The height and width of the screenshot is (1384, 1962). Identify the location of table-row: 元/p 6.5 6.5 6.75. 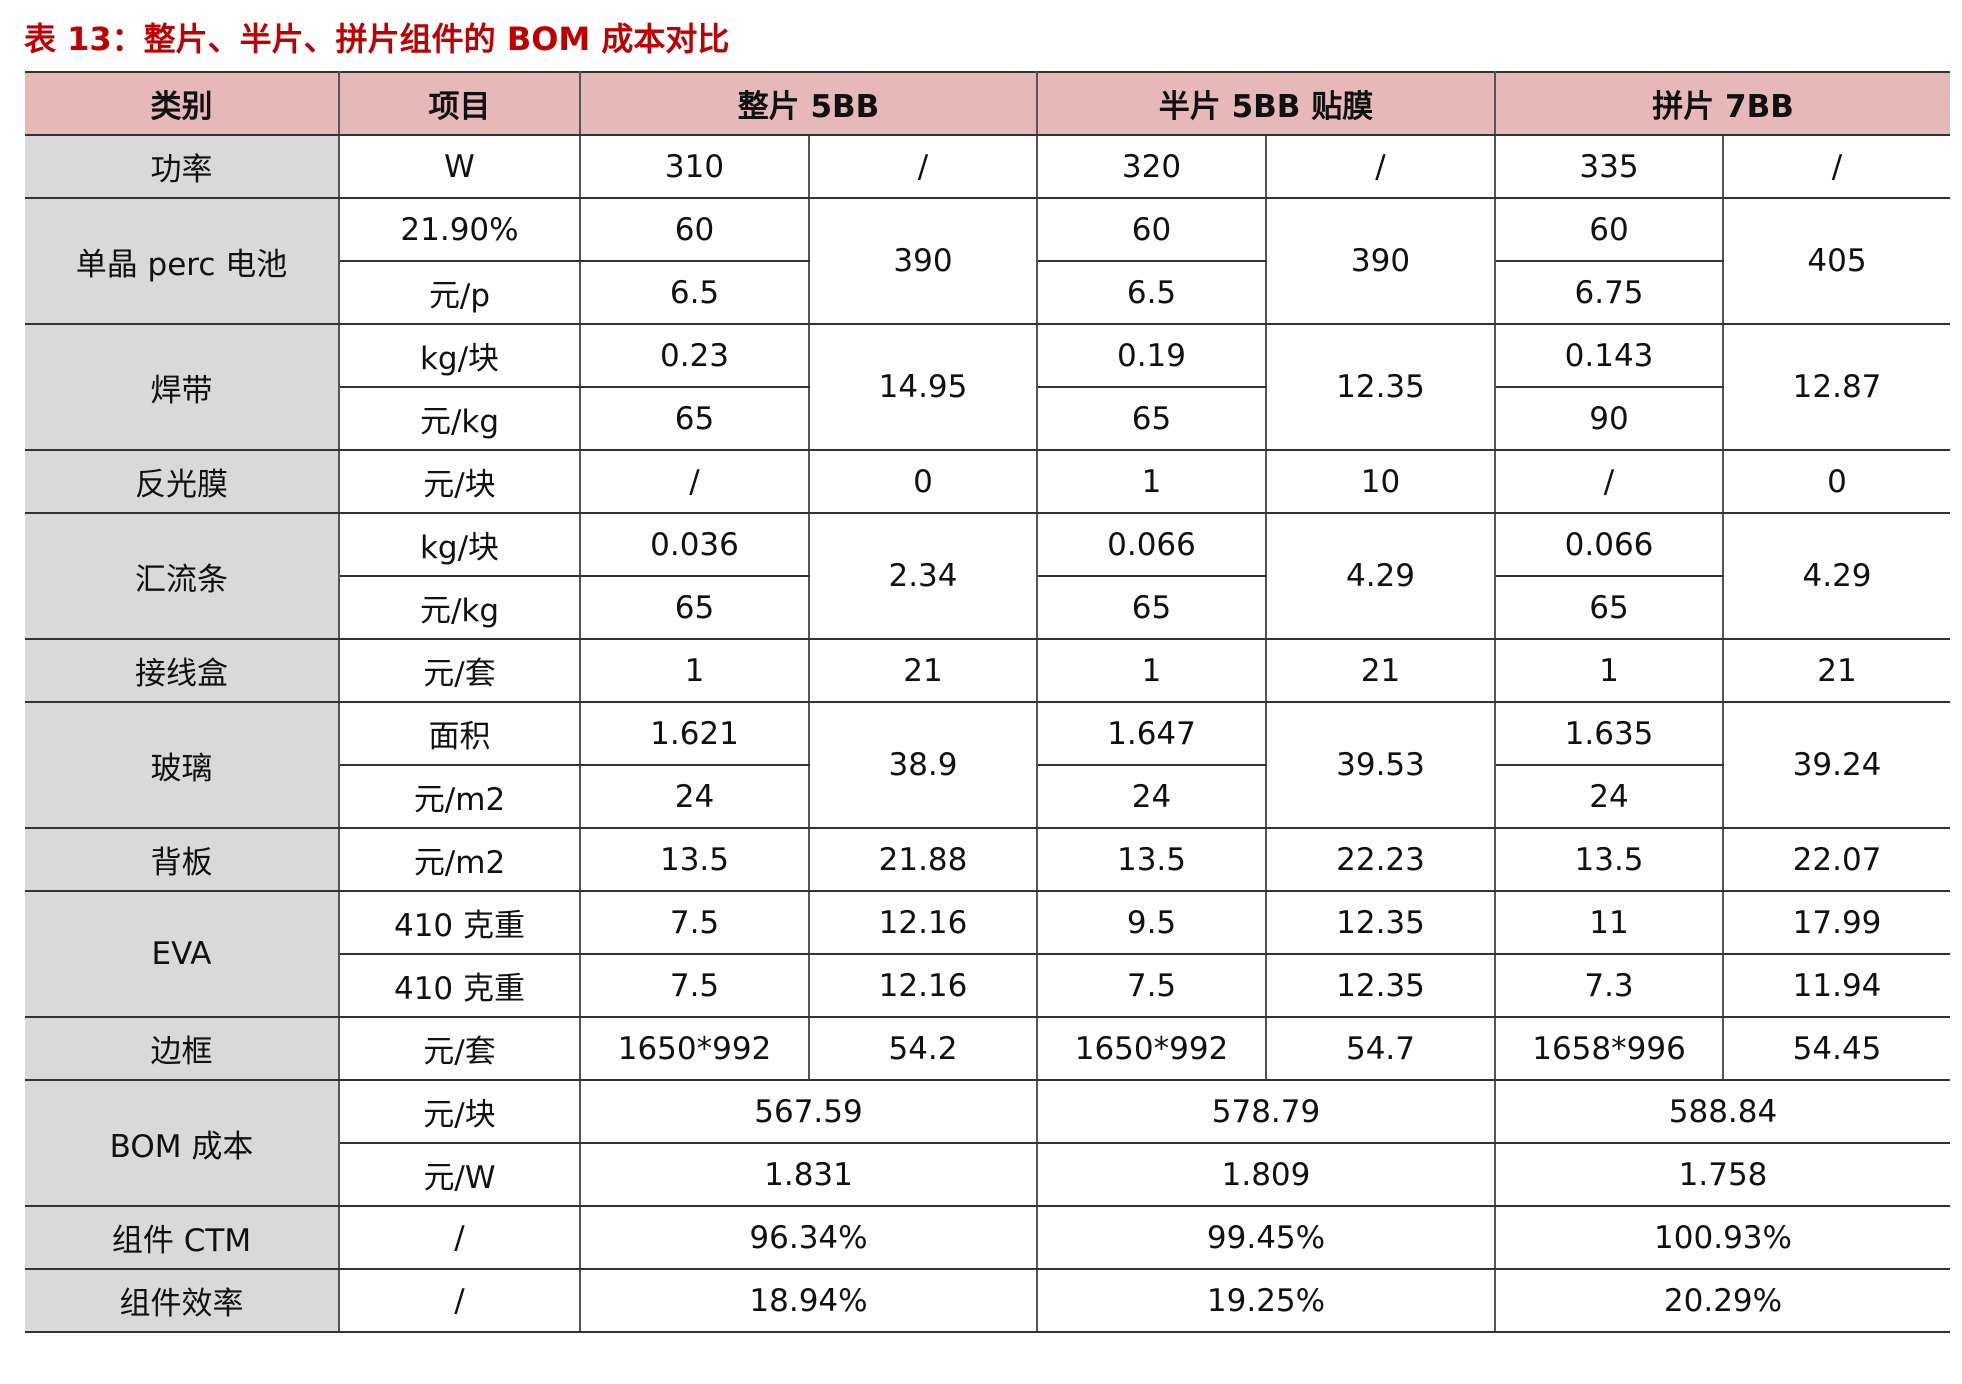
(987, 292).